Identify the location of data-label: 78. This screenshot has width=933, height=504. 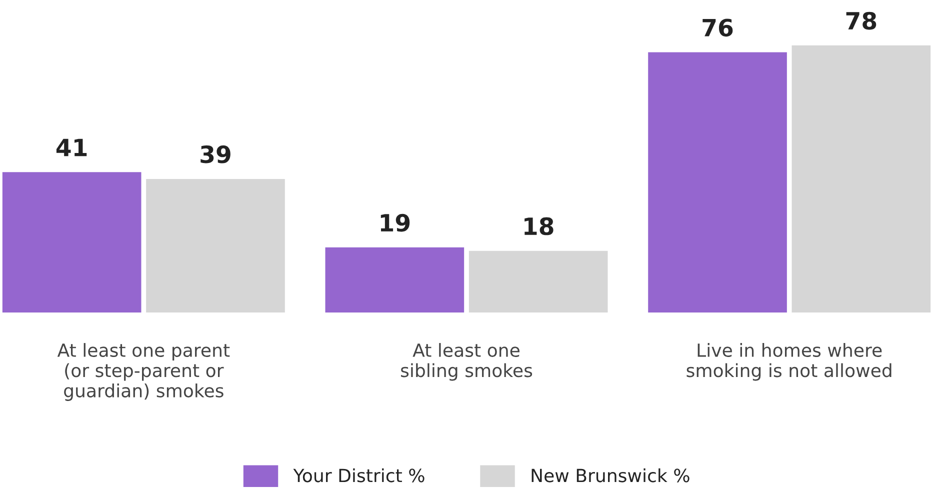
(861, 21).